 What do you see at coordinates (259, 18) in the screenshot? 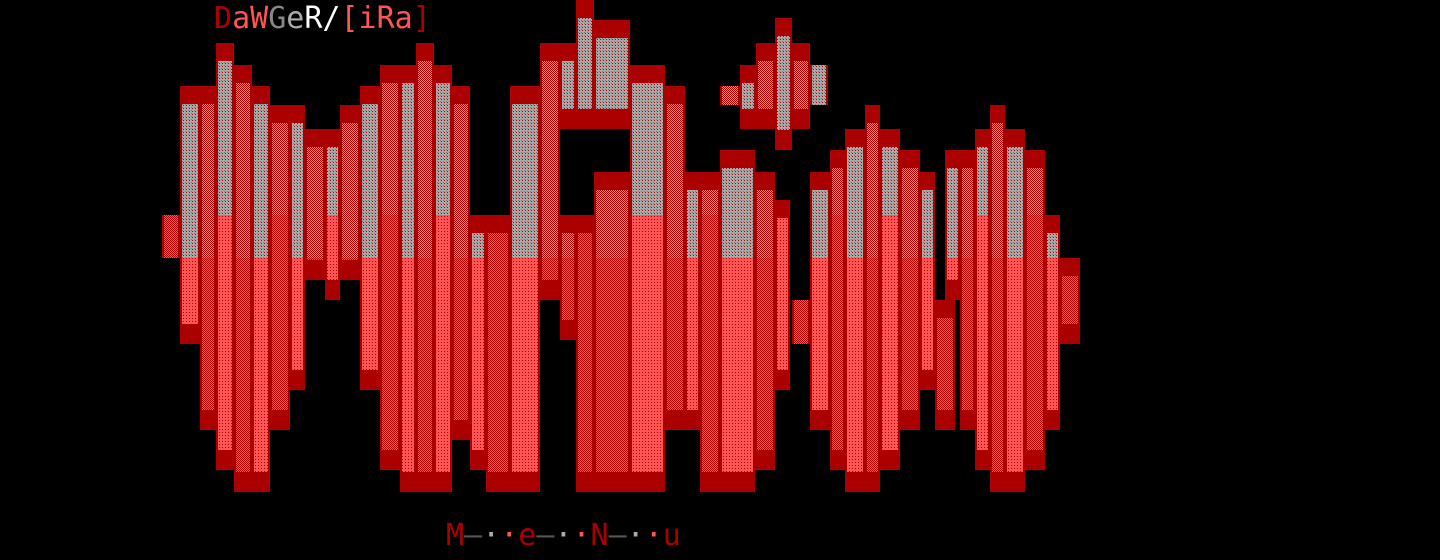
I see `title-char: W` at bounding box center [259, 18].